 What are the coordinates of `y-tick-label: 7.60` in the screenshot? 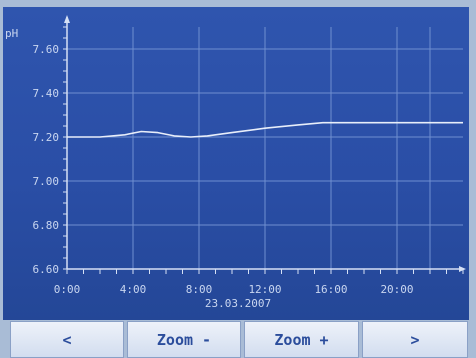 It's located at (46, 49).